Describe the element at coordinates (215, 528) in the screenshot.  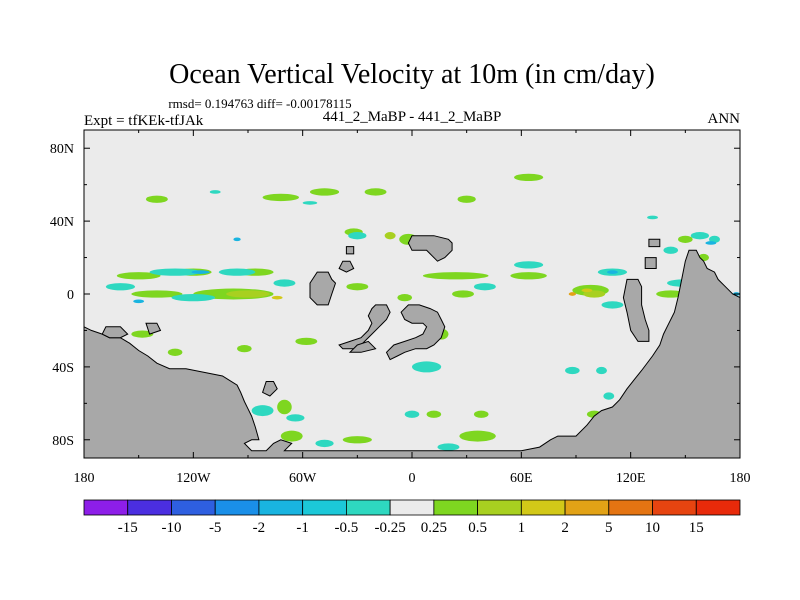
I see `colorbar-label: -5` at that location.